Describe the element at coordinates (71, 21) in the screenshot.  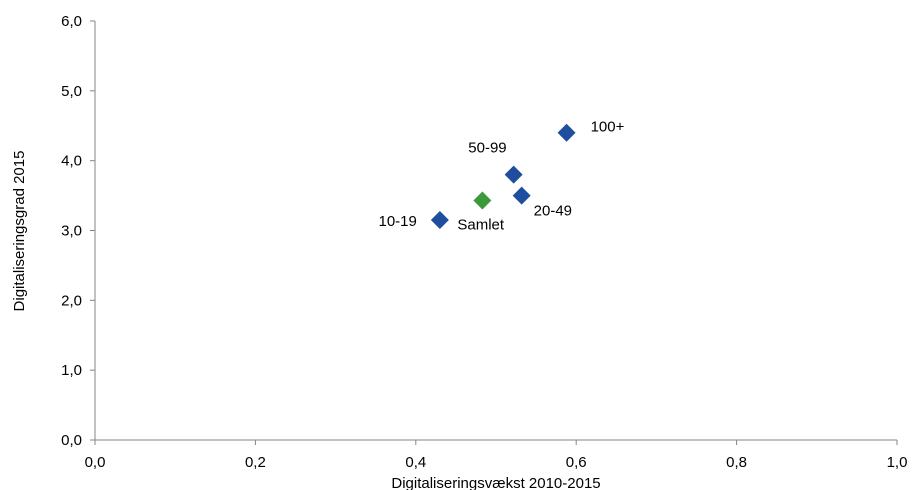
I see `y-tick-label: 6,0` at that location.